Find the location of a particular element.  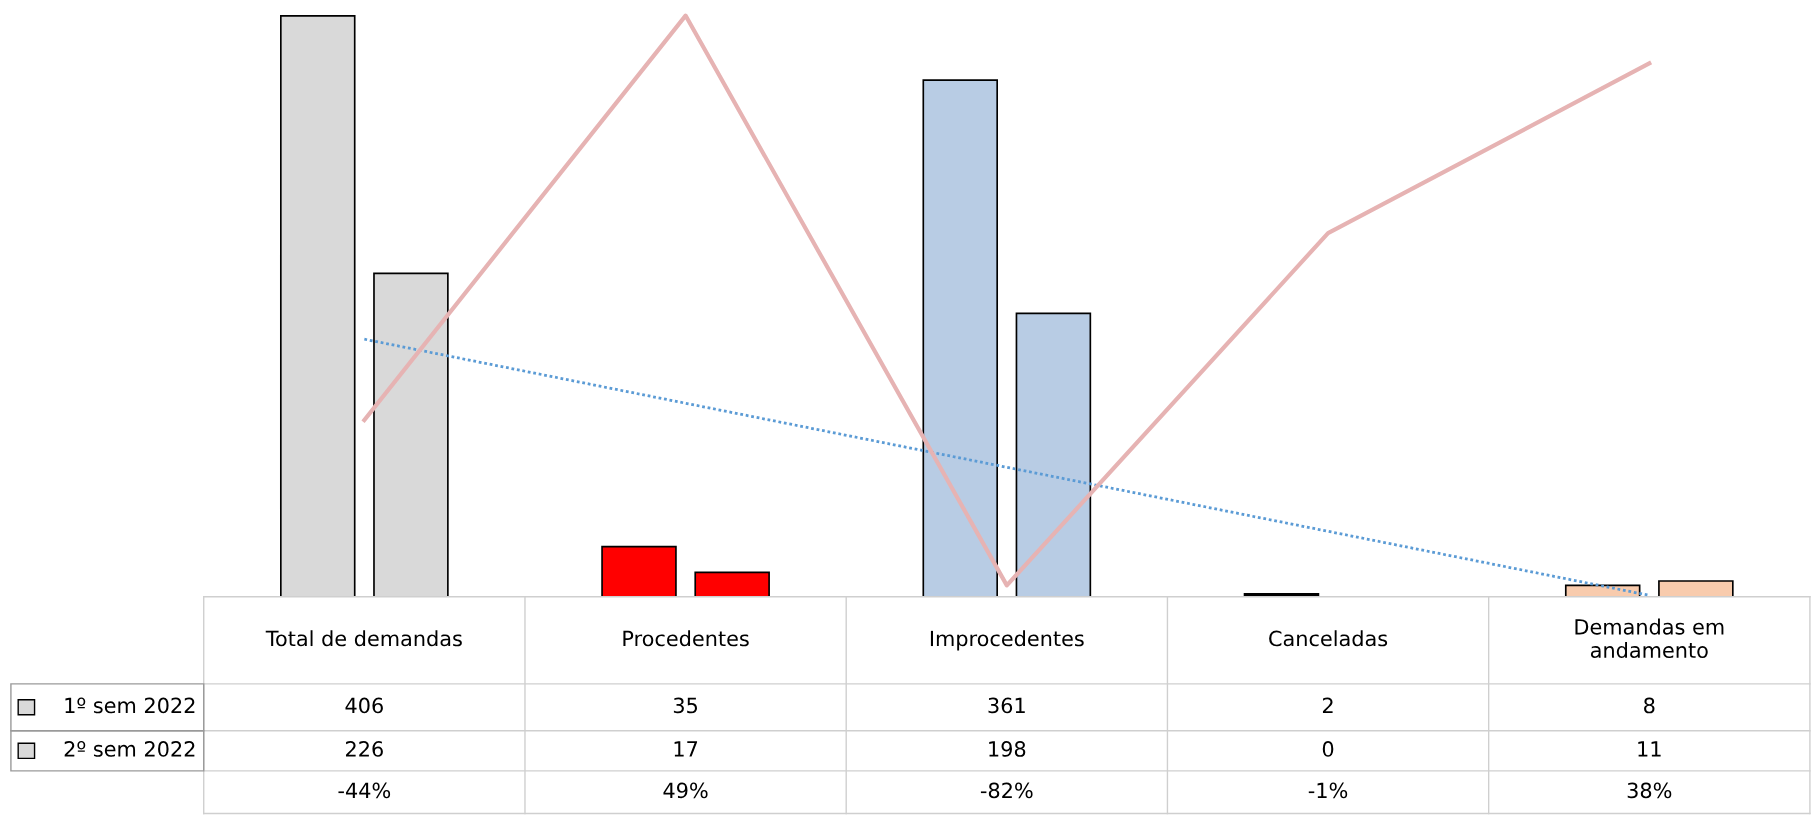

data-label: 49% is located at coordinates (685, 790).